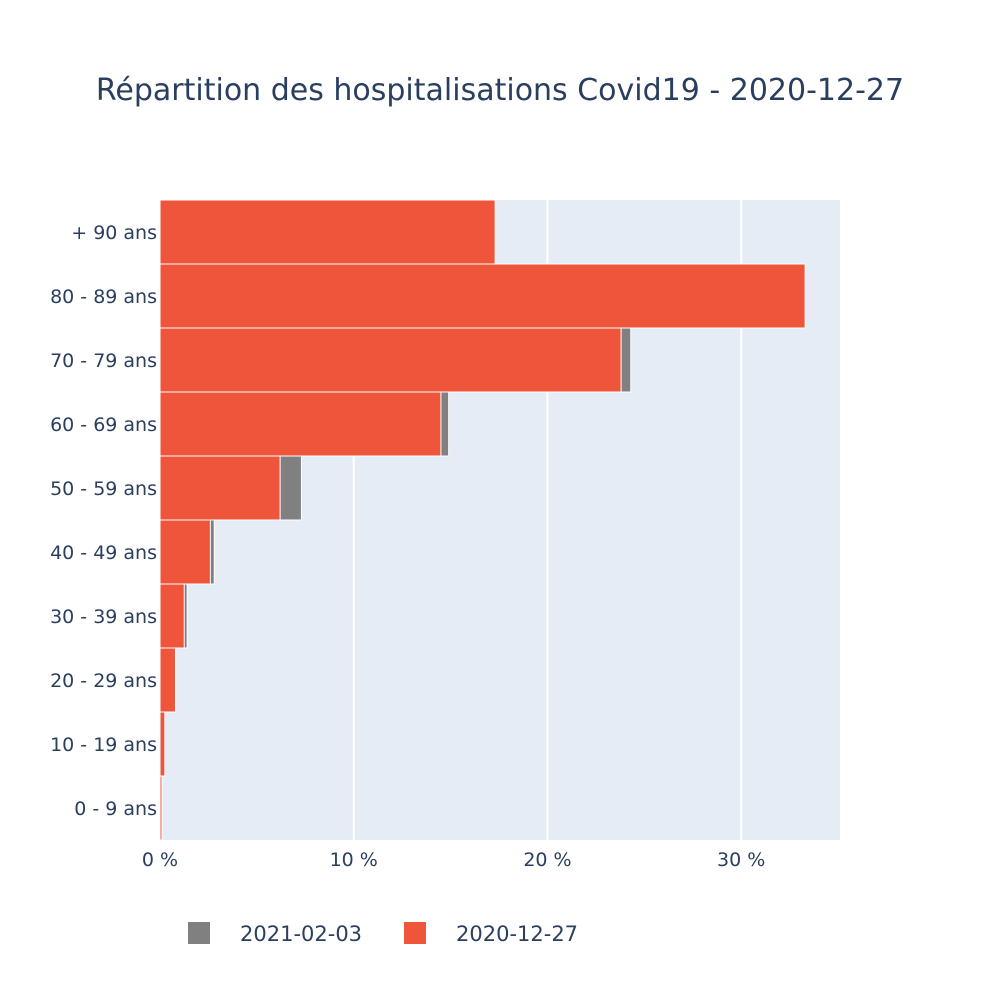 This screenshot has width=1000, height=1004. Describe the element at coordinates (103, 297) in the screenshot. I see `y-tick-label: 80 - 89 ans` at that location.